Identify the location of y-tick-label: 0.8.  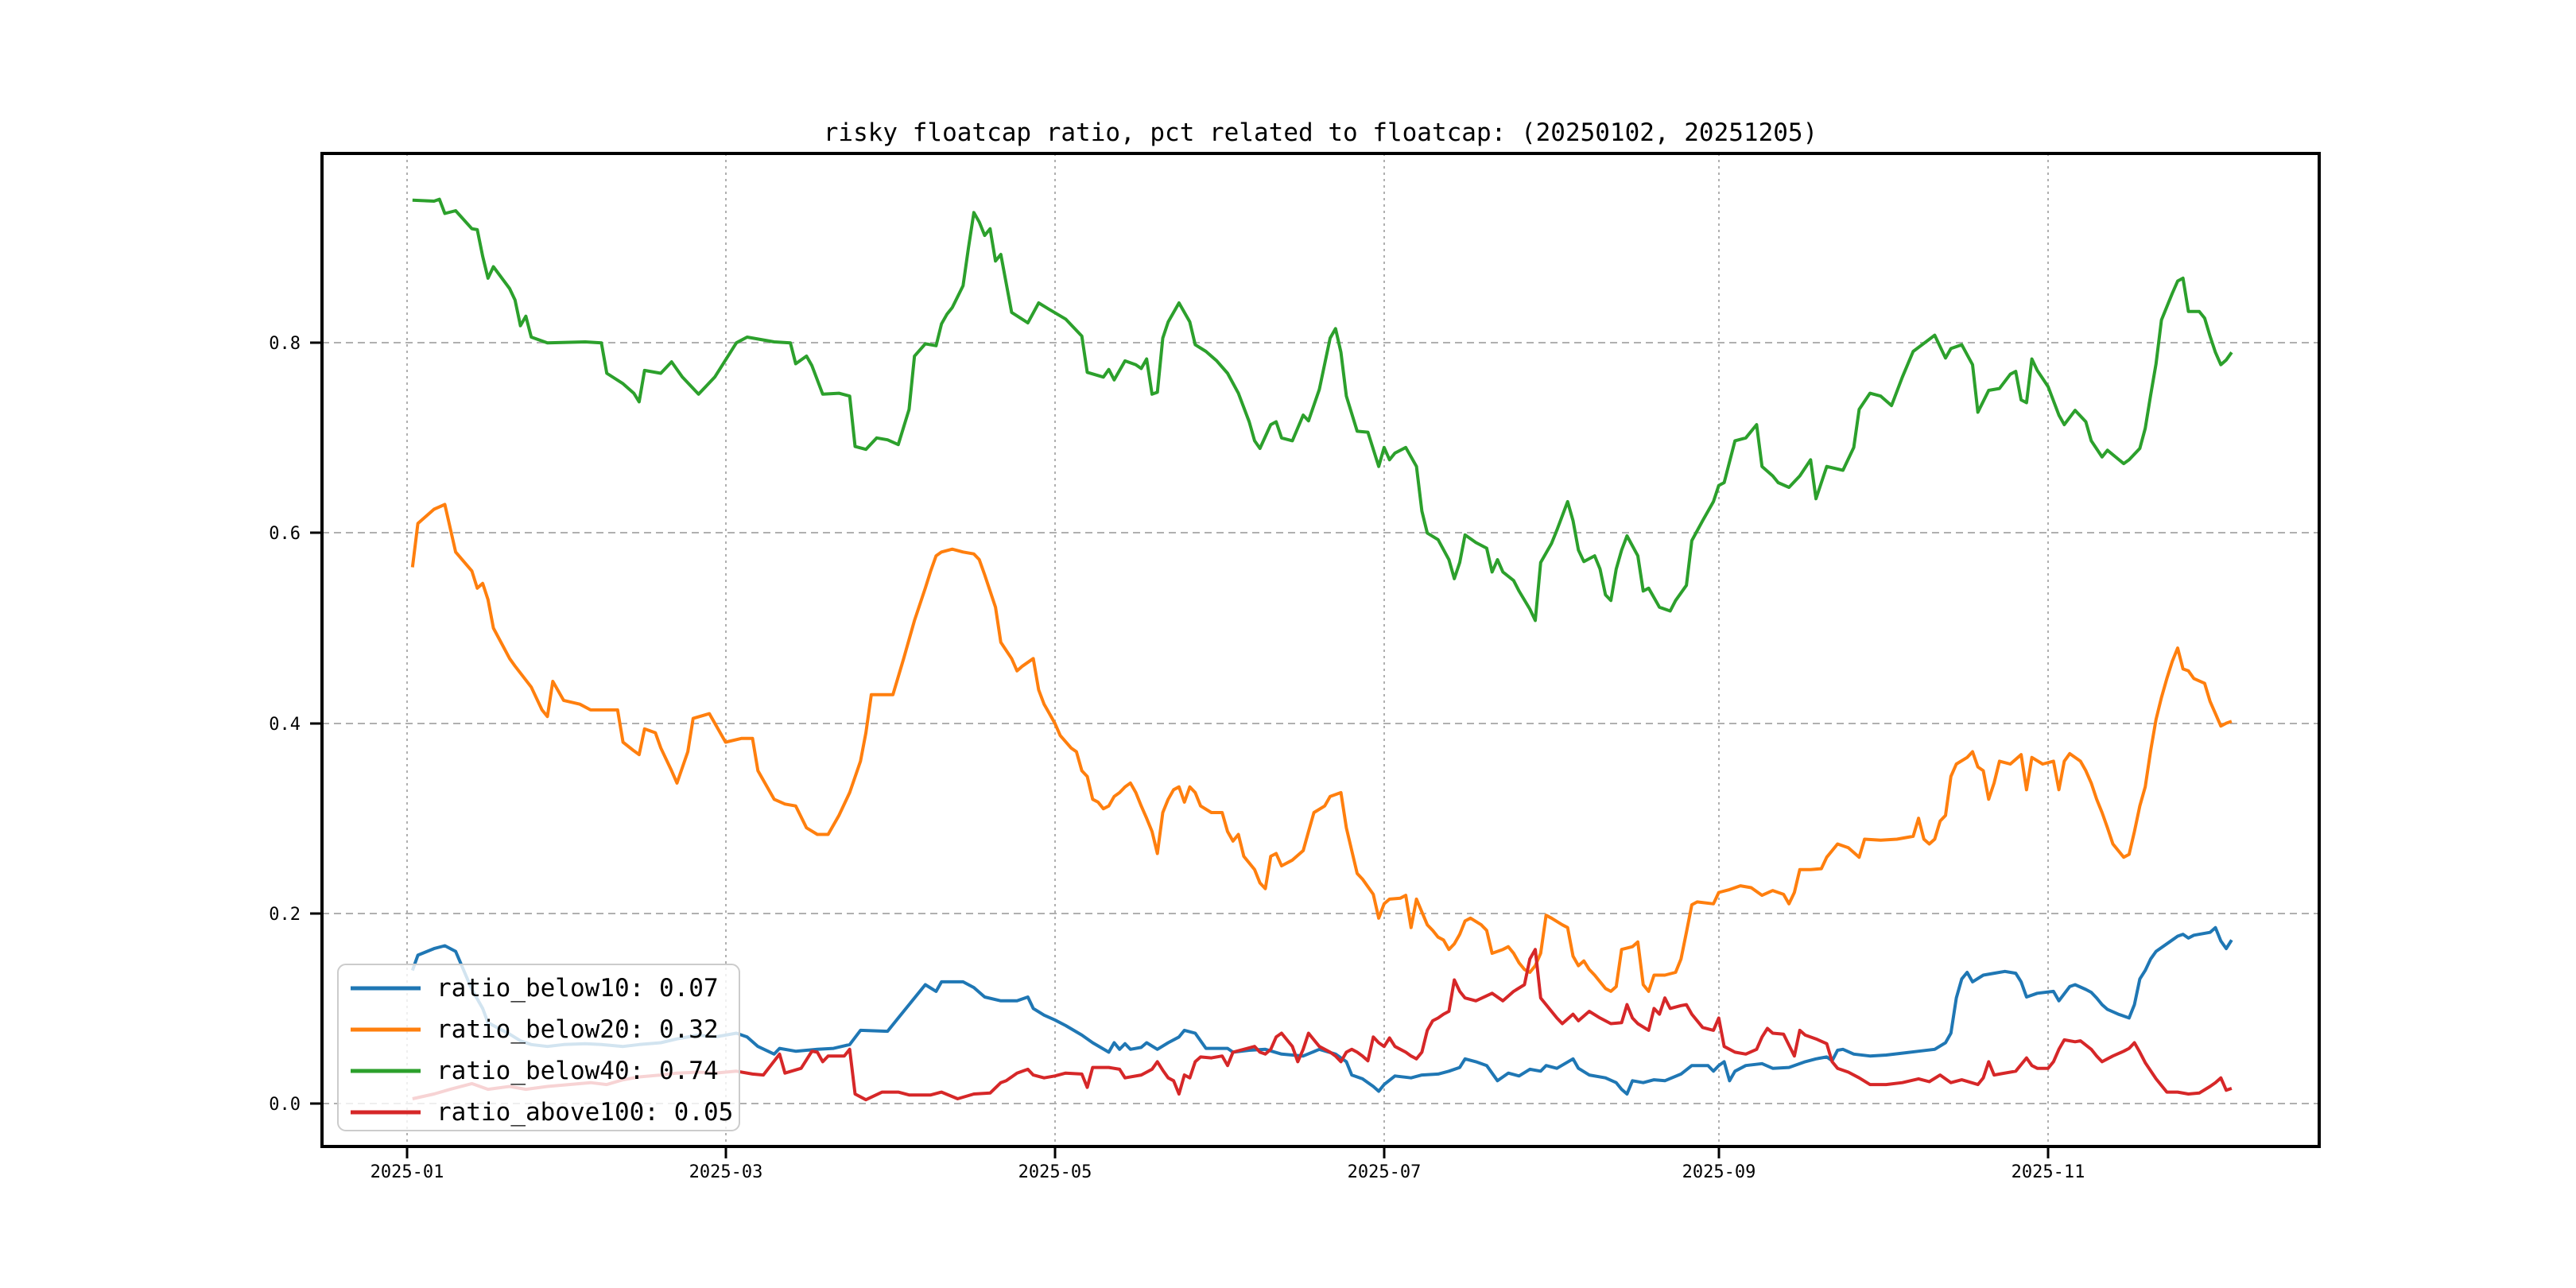
(285, 344).